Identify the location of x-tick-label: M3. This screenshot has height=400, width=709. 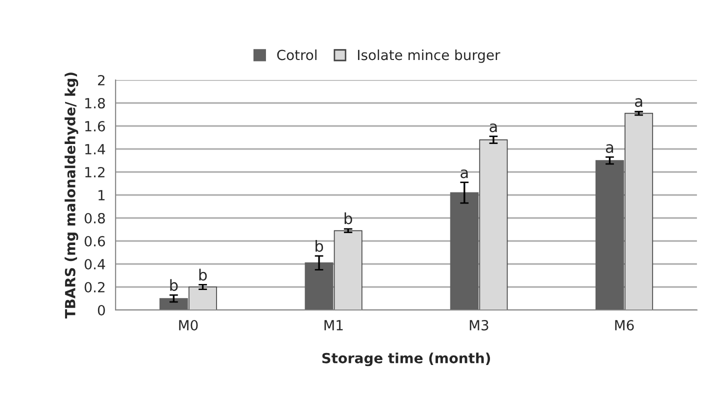
(479, 325).